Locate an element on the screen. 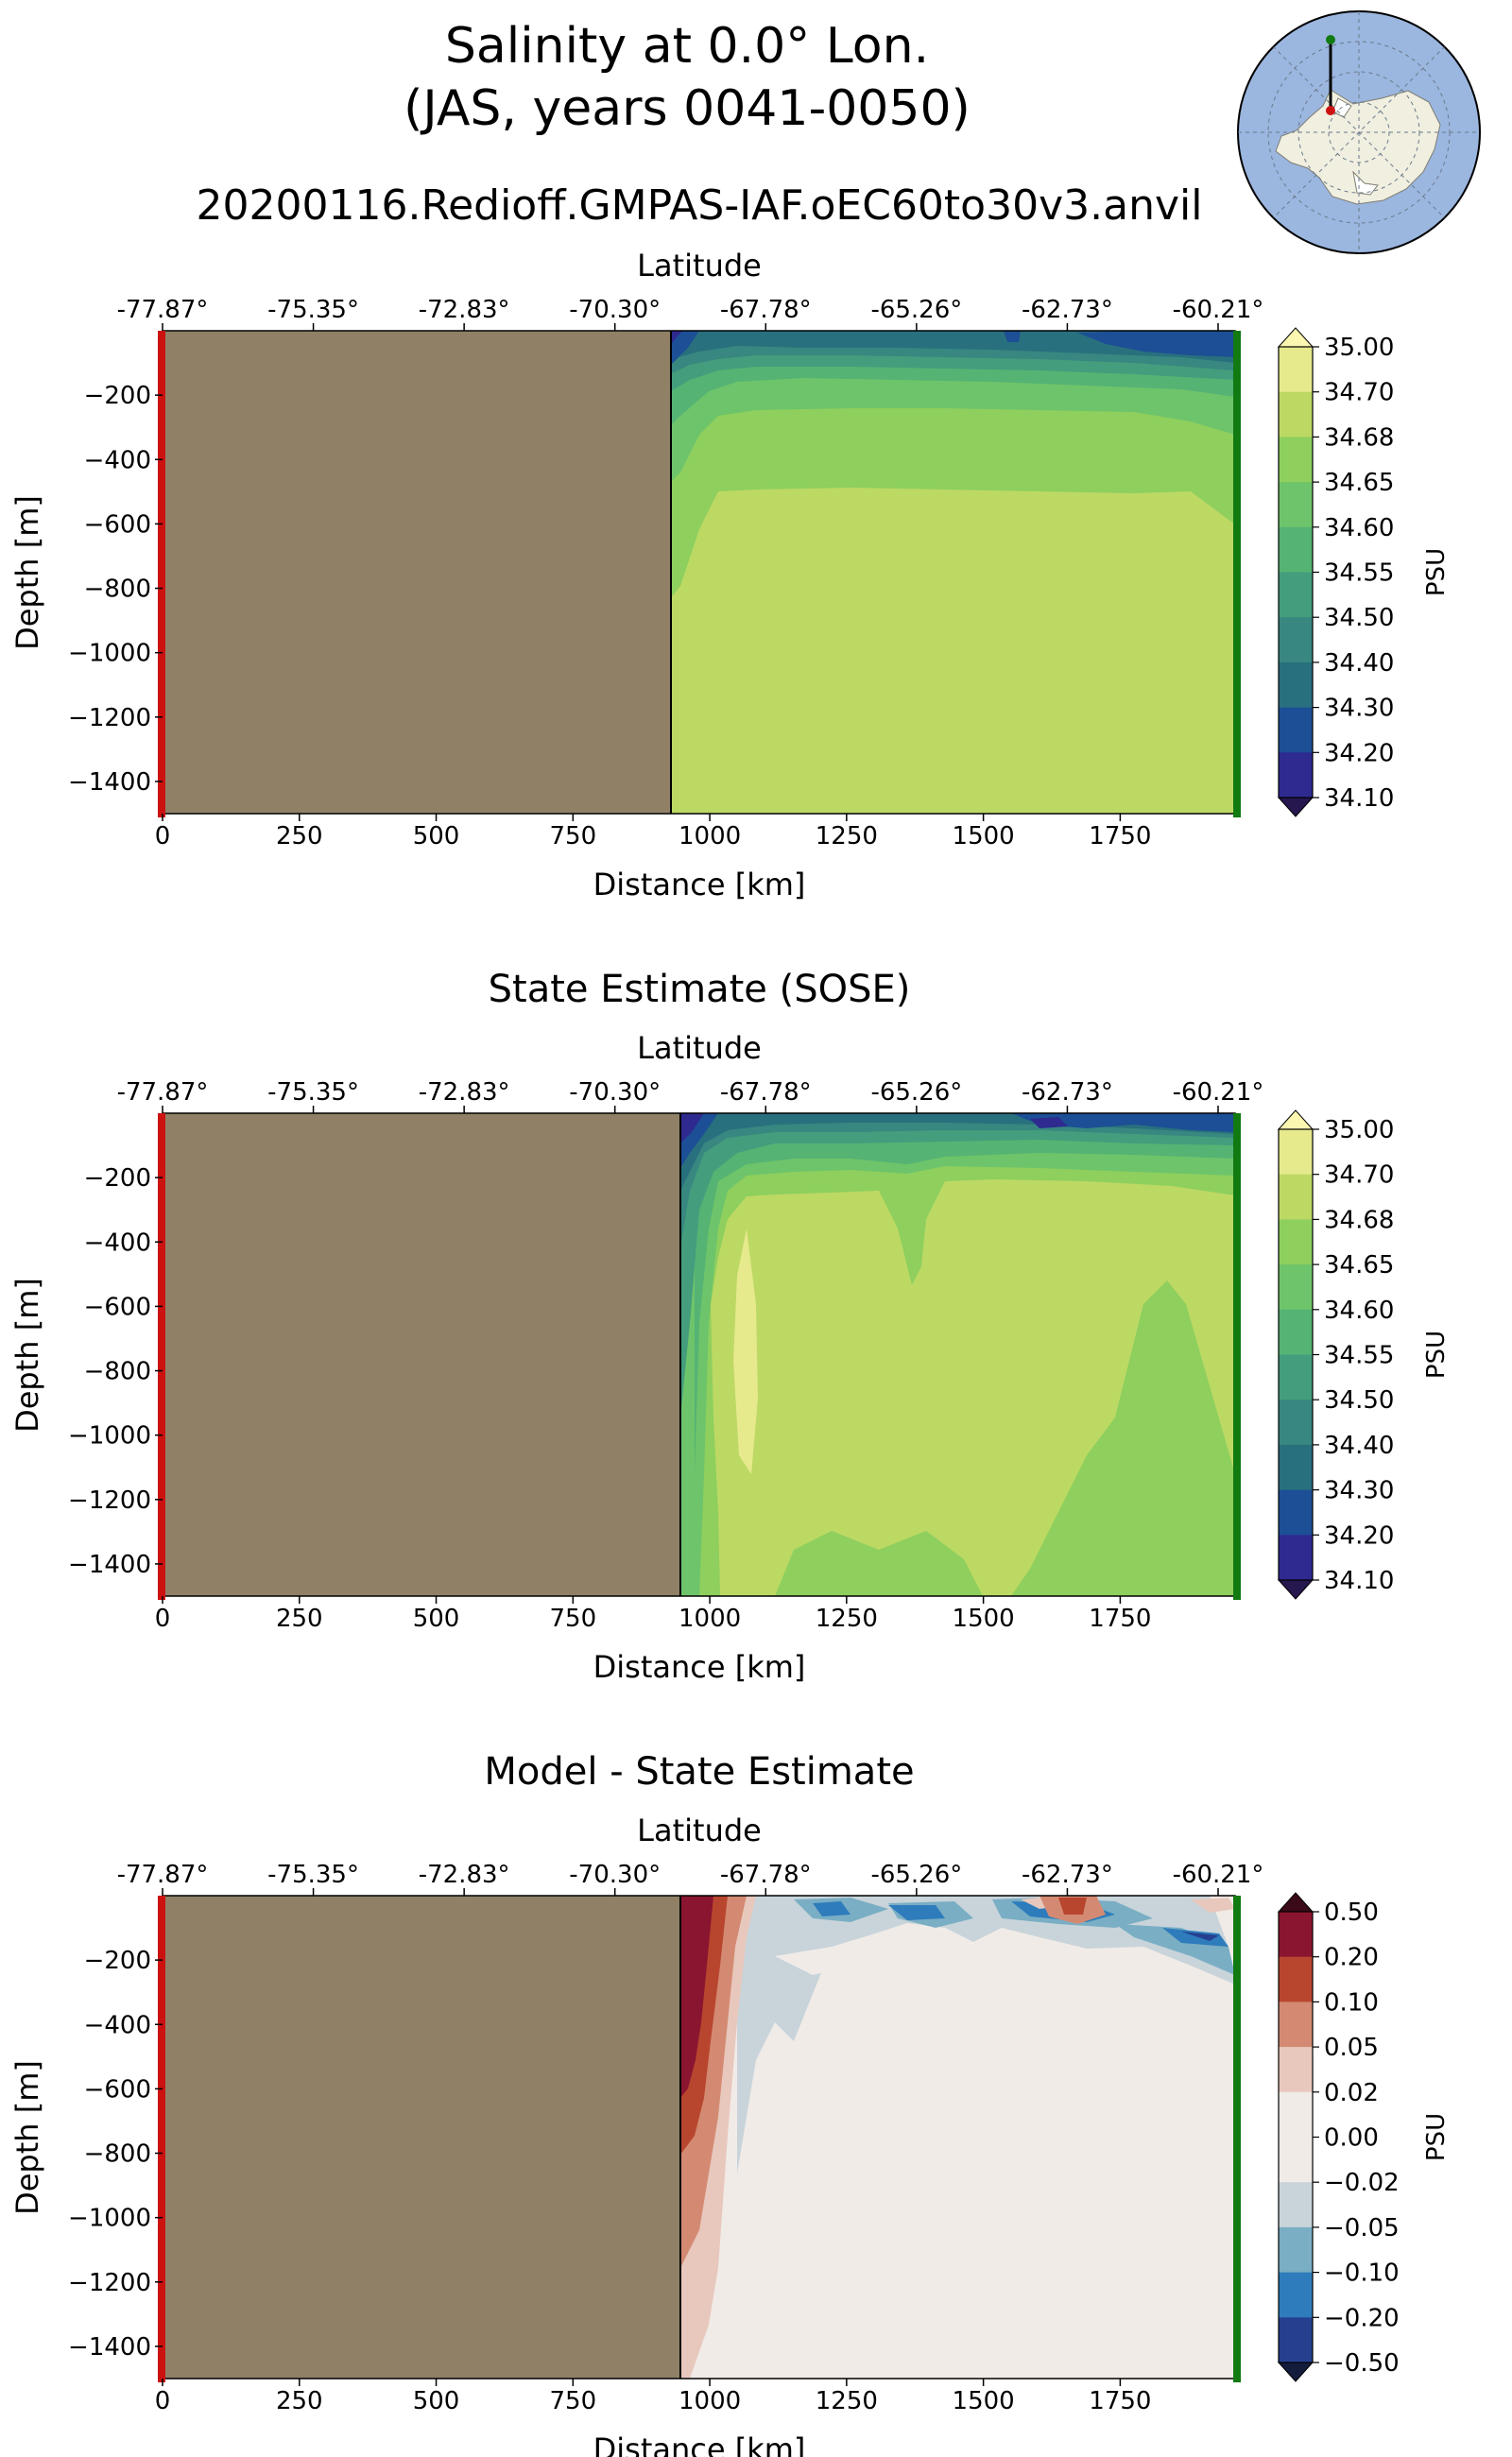 This screenshot has width=1512, height=2457. colorbar-tick-label: 34.30 is located at coordinates (1359, 1491).